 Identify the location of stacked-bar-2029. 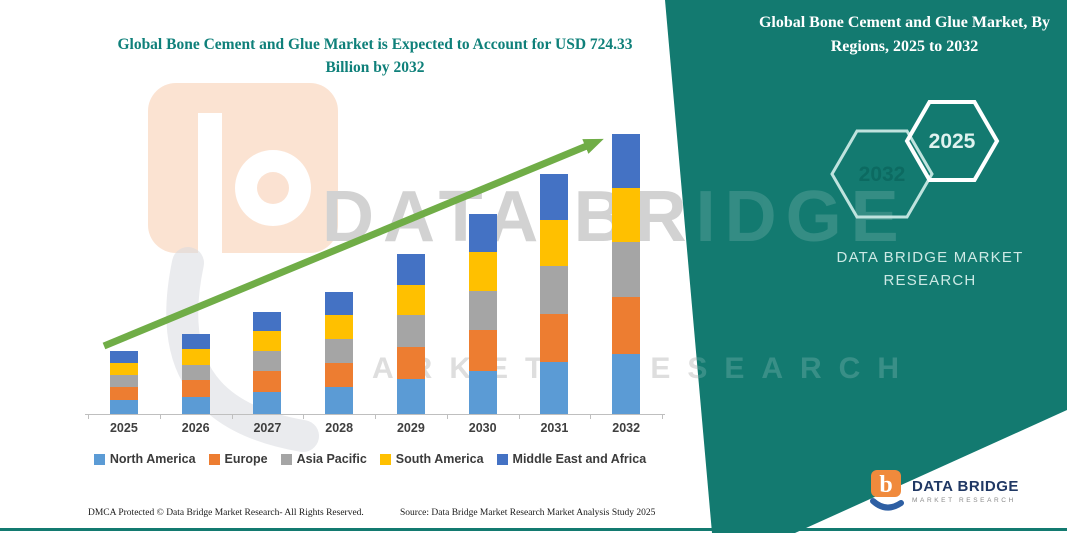
(410, 334).